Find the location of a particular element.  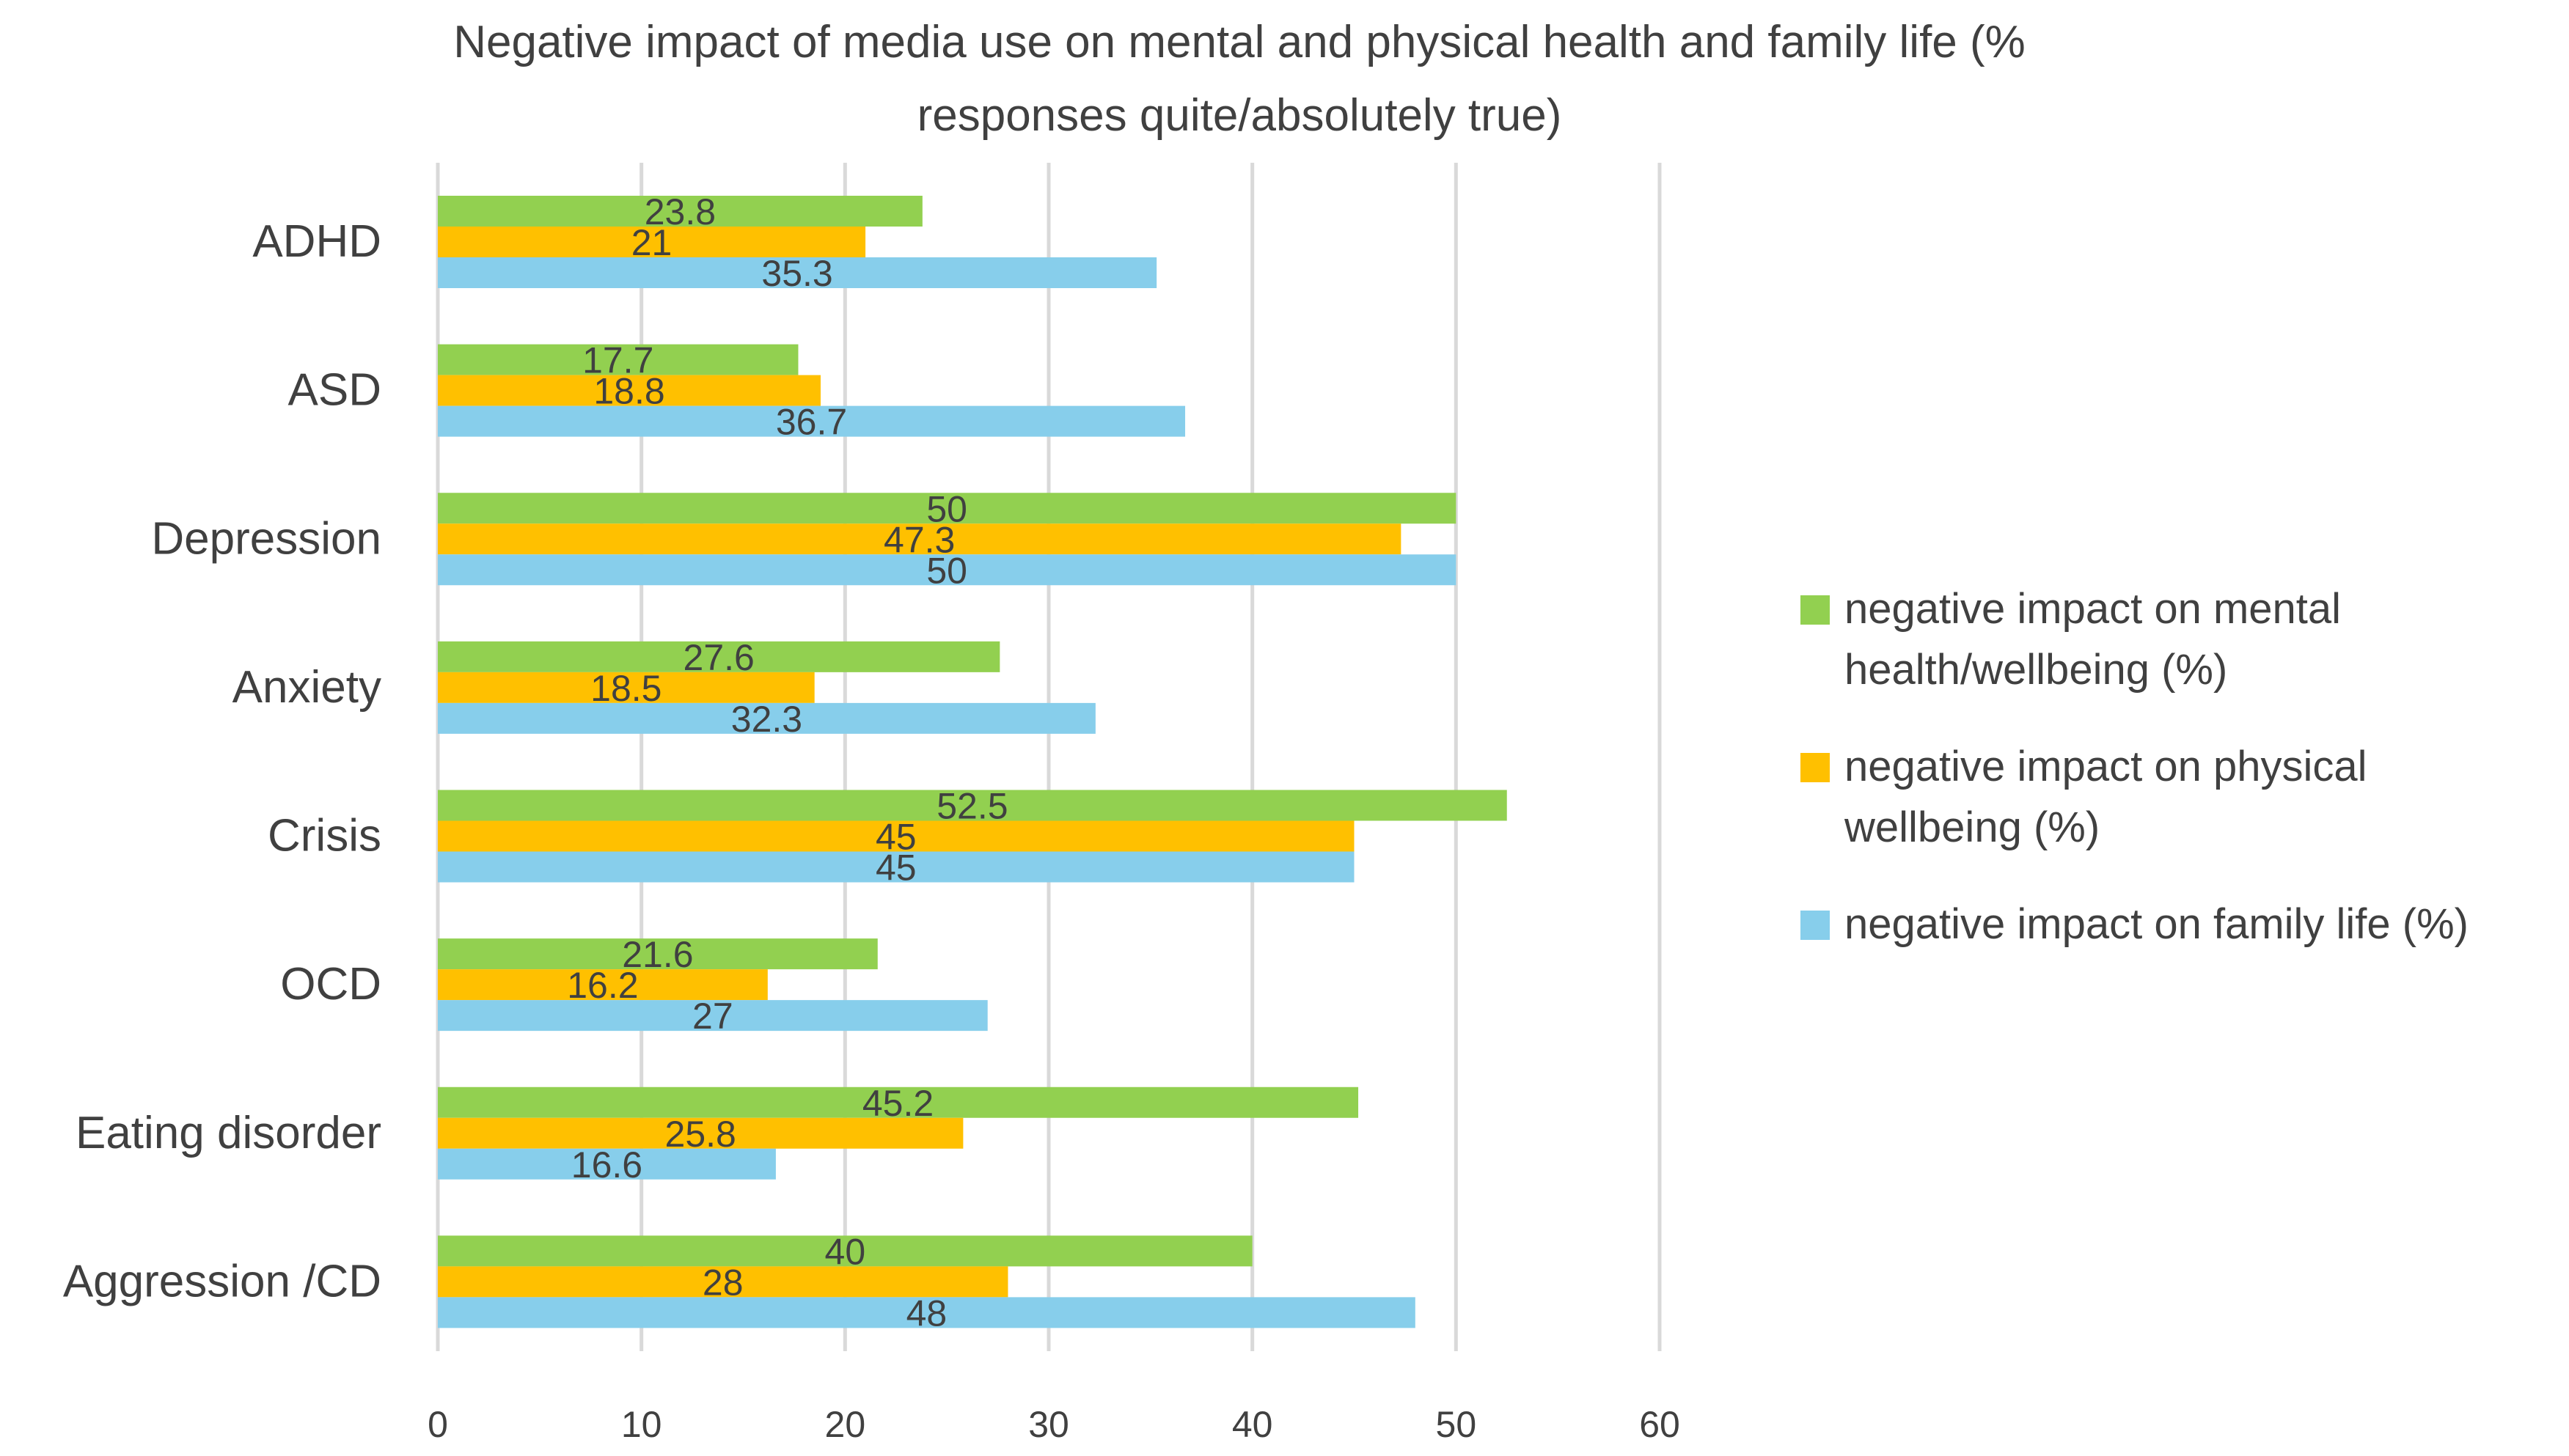

data-label: 47.3 is located at coordinates (919, 539).